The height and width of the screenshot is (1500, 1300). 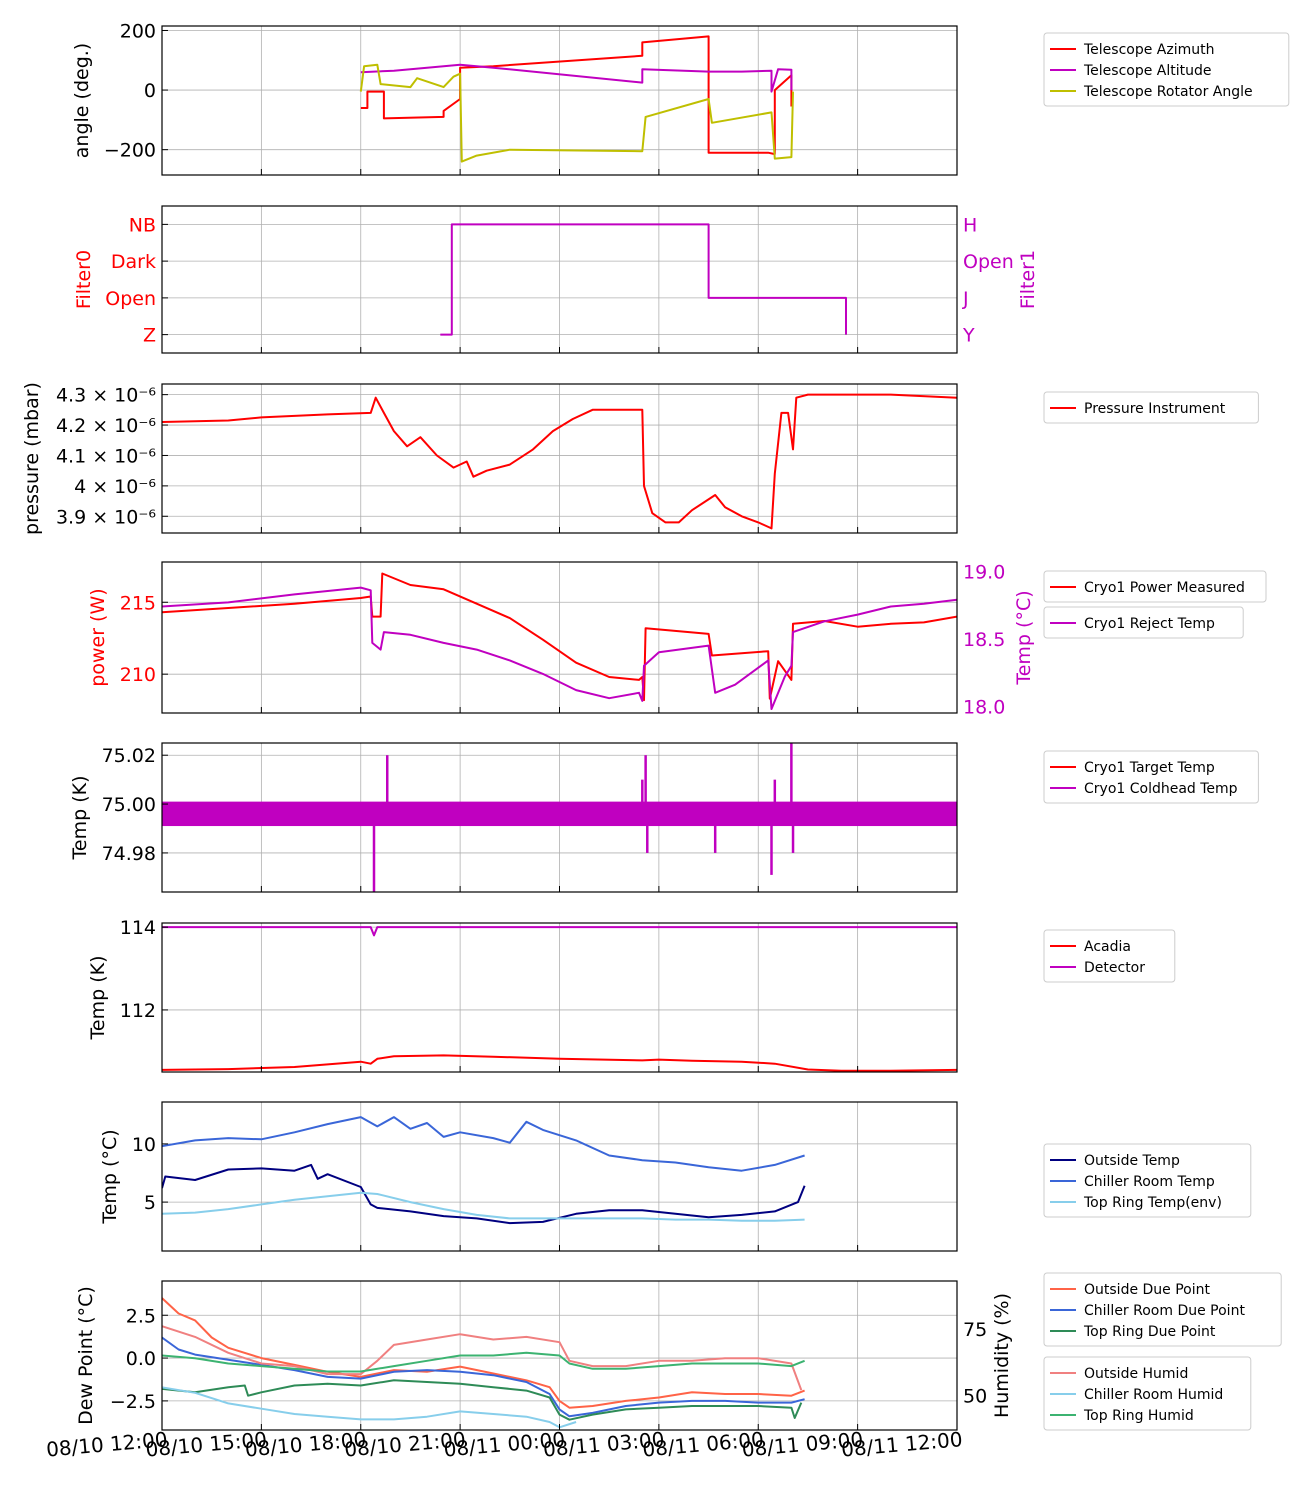 What do you see at coordinates (988, 262) in the screenshot?
I see `y-tick-label-right: Open` at bounding box center [988, 262].